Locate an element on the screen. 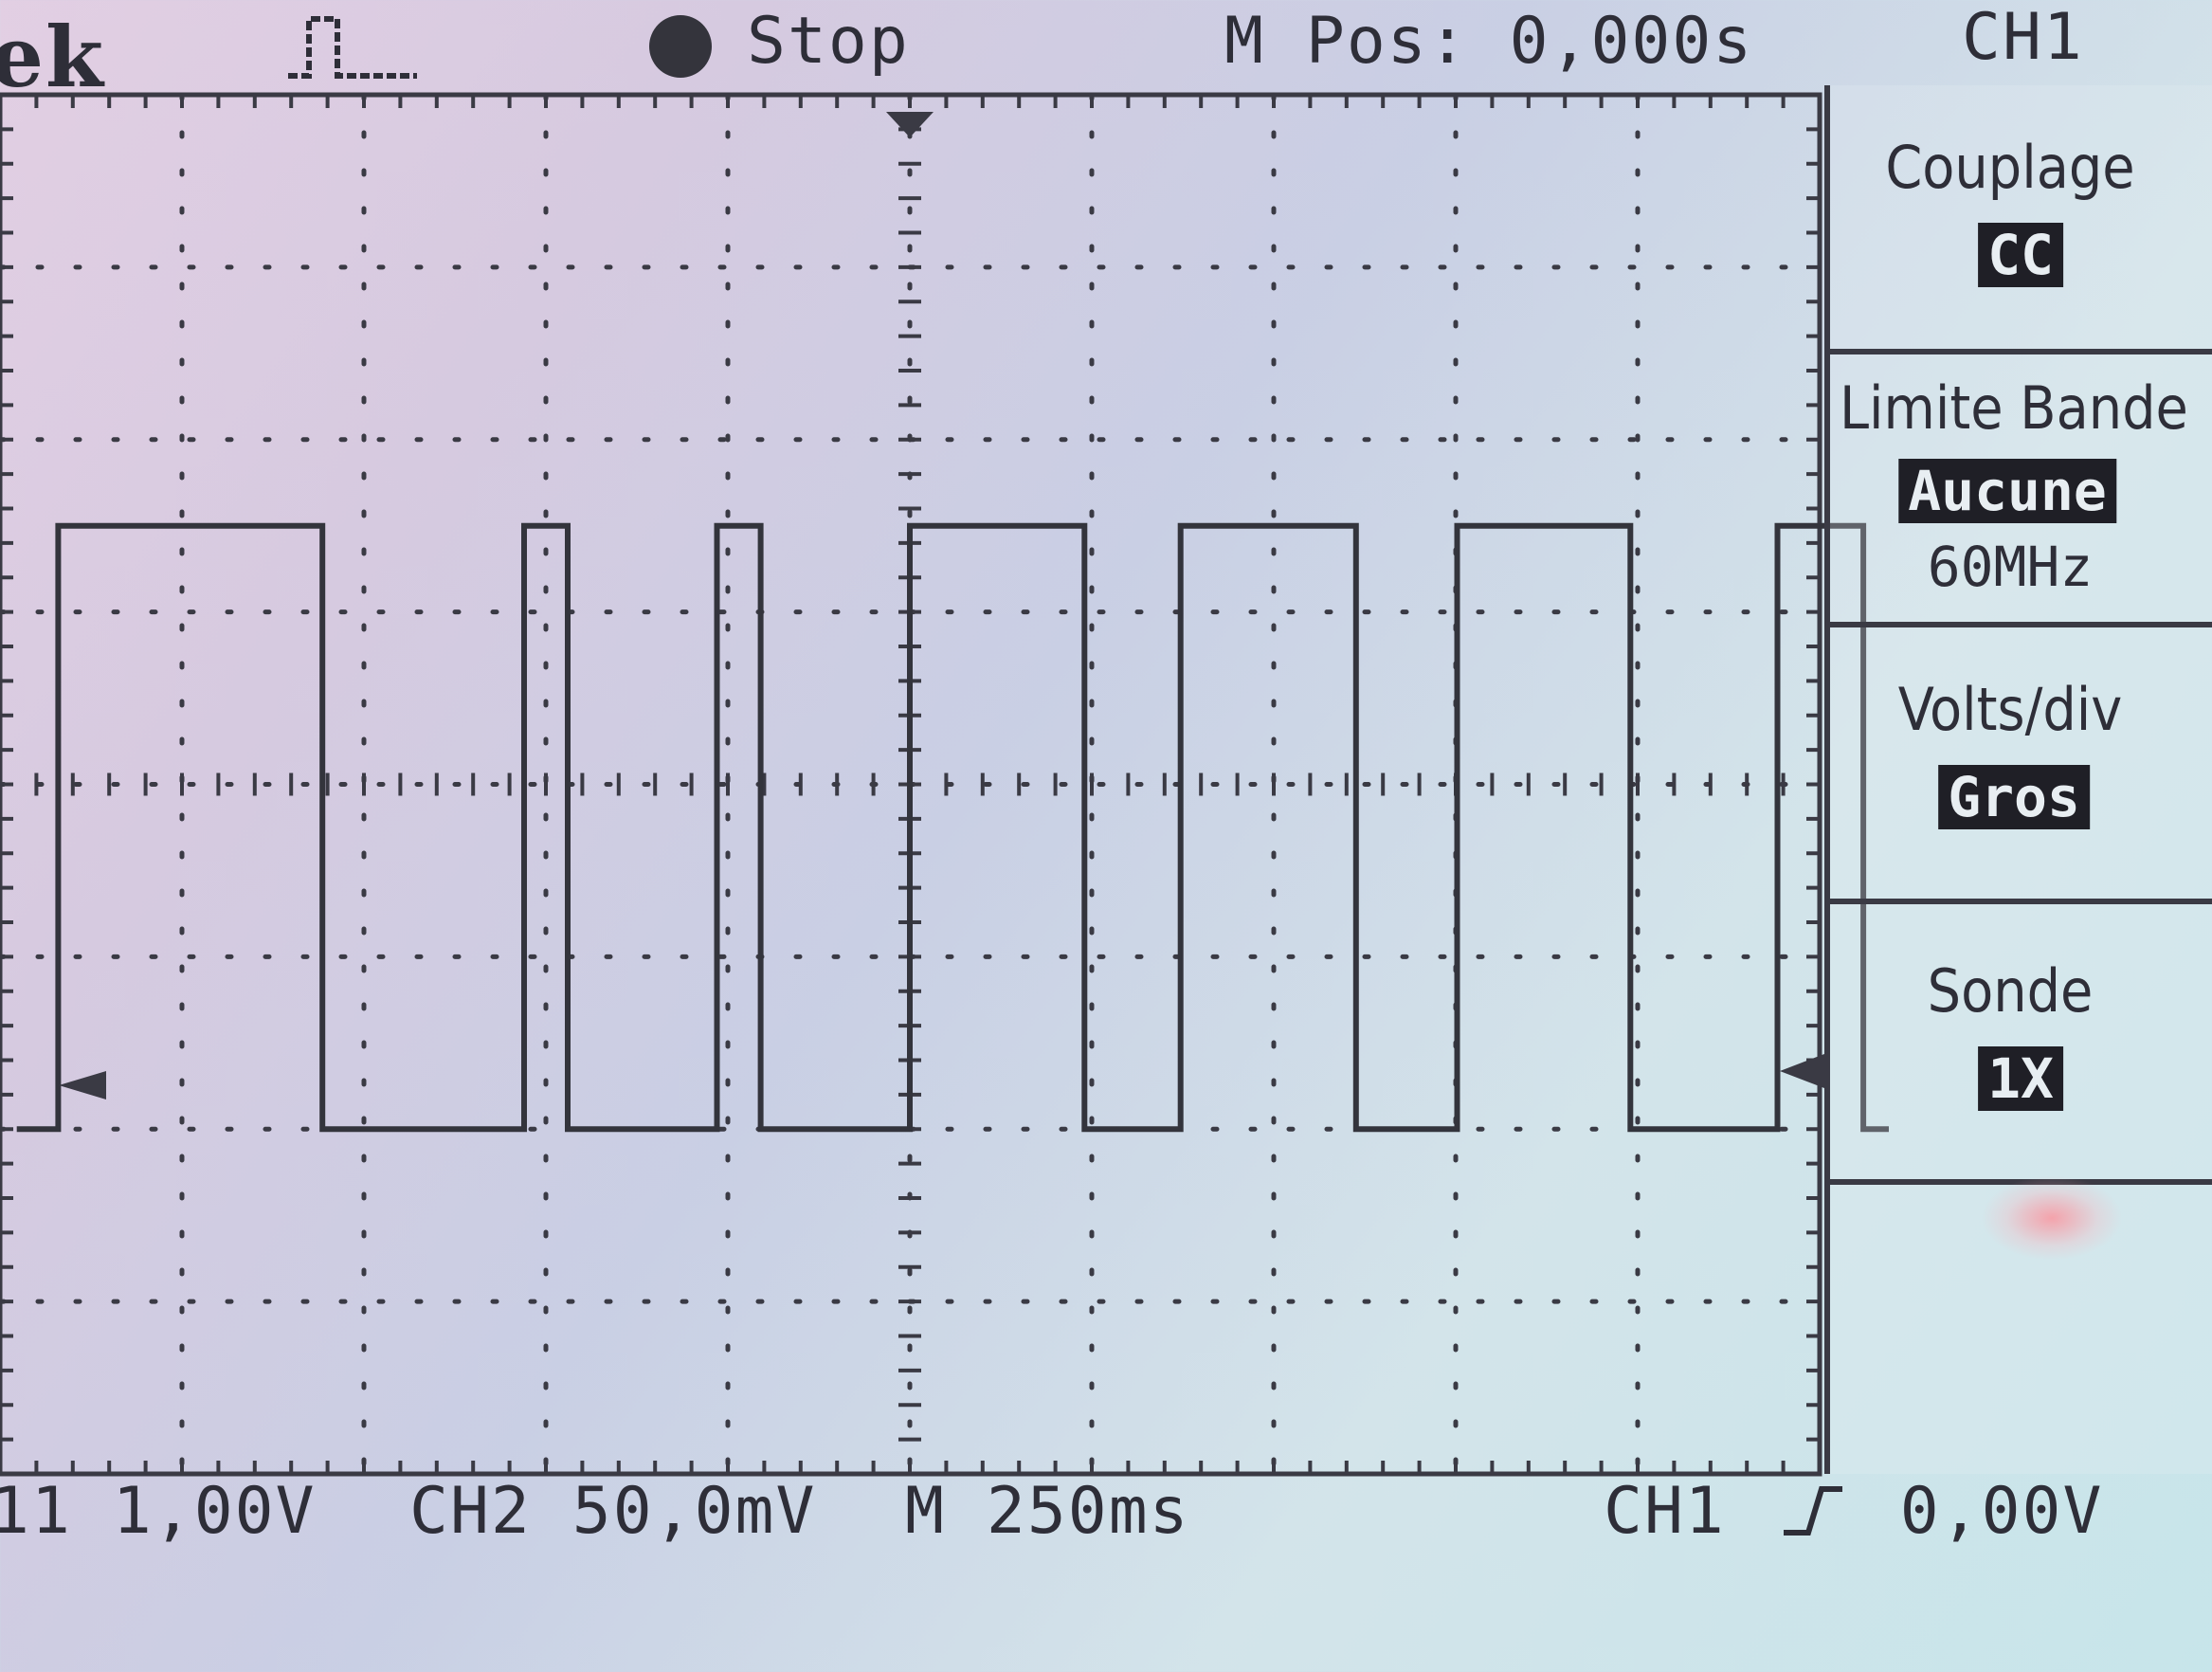 The height and width of the screenshot is (1672, 2212). run-state-indicator is located at coordinates (680, 46).